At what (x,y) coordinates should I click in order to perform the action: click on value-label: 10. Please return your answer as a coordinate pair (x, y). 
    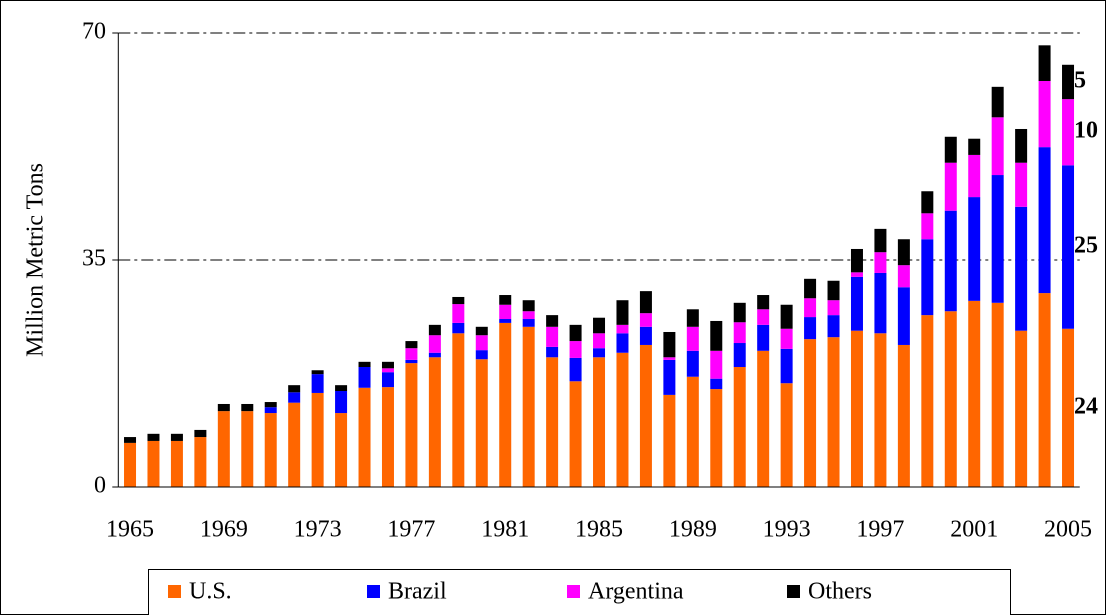
    Looking at the image, I should click on (1086, 131).